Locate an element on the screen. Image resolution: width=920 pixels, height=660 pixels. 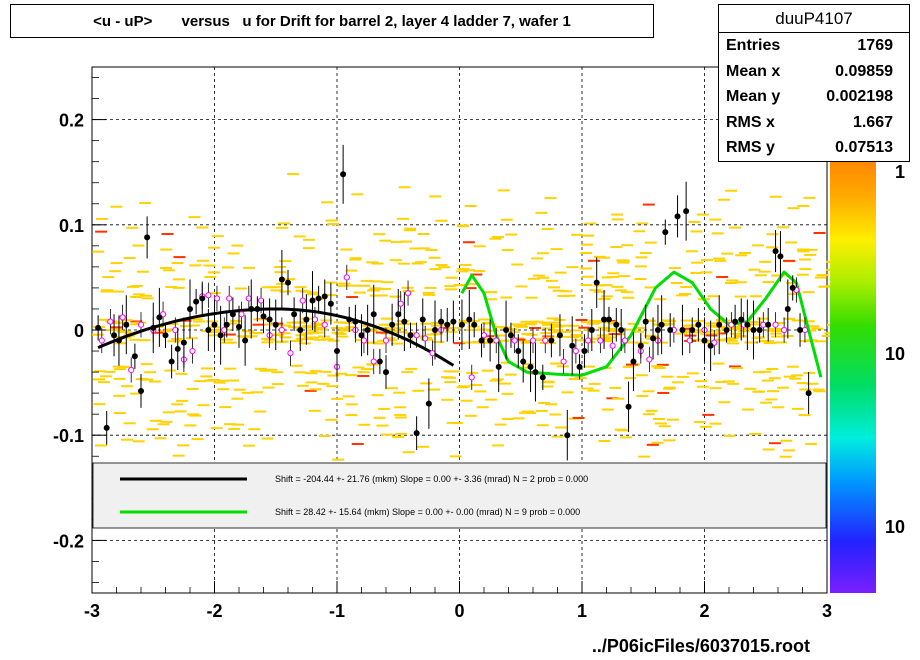
stats-value: 0.07513 is located at coordinates (864, 147).